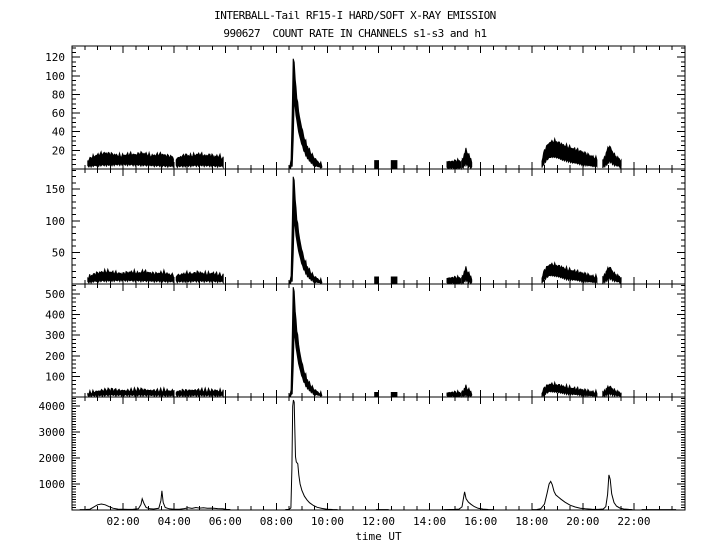 The height and width of the screenshot is (550, 720). Describe the element at coordinates (174, 521) in the screenshot. I see `xtick-label: 04:00` at that location.